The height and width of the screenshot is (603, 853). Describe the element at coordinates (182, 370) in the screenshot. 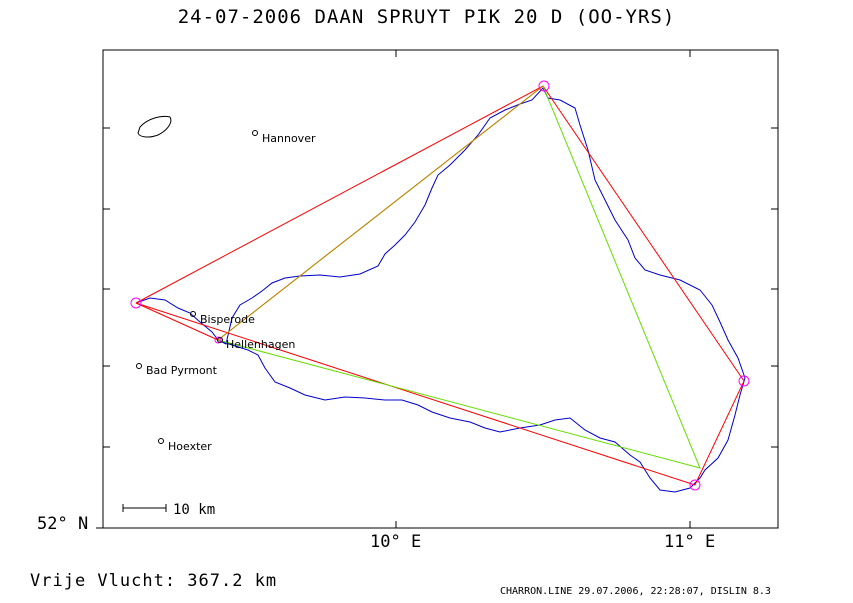

I see `town-label: Bad Pyrmont` at that location.